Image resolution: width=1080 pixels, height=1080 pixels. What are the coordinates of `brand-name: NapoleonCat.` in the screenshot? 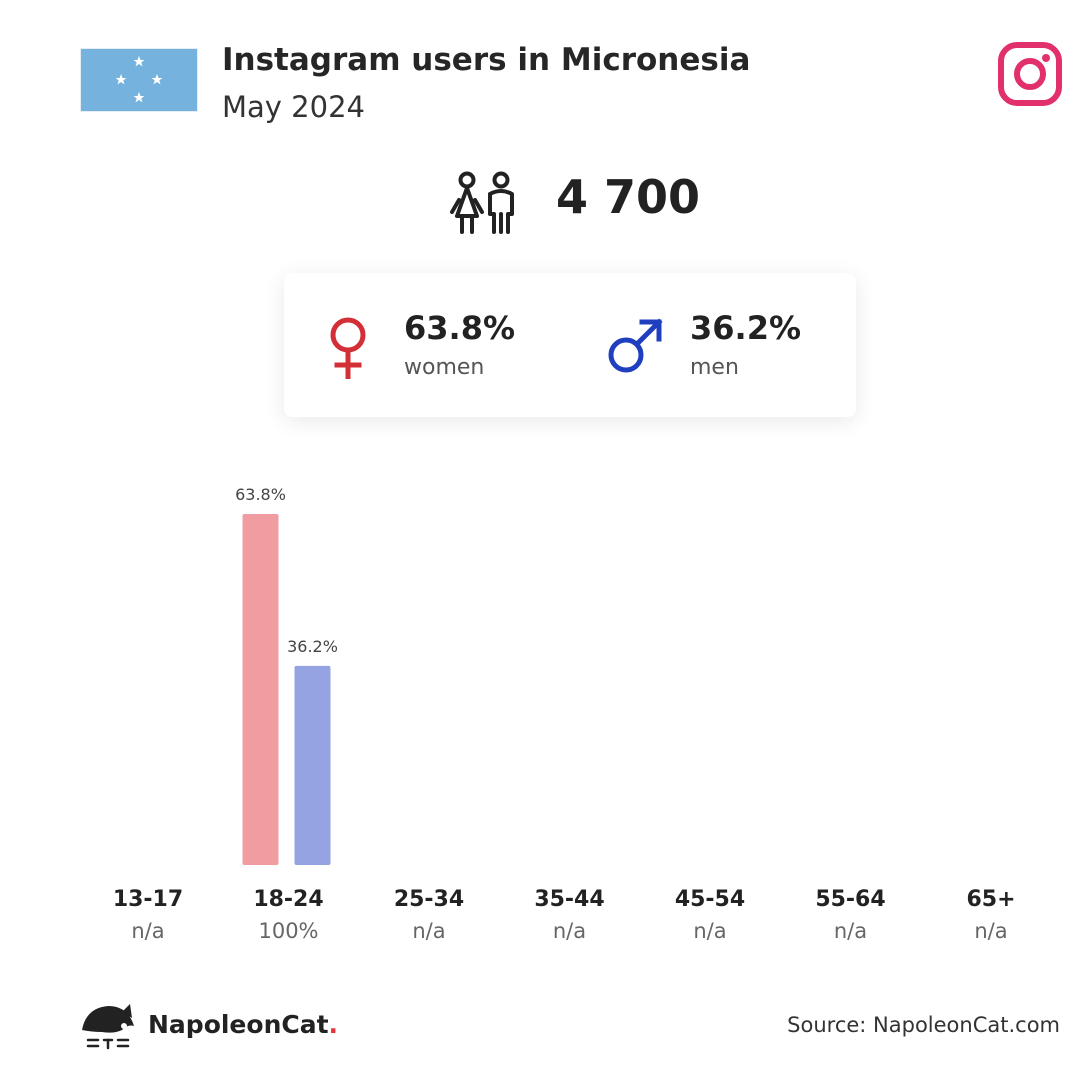 It's located at (243, 1024).